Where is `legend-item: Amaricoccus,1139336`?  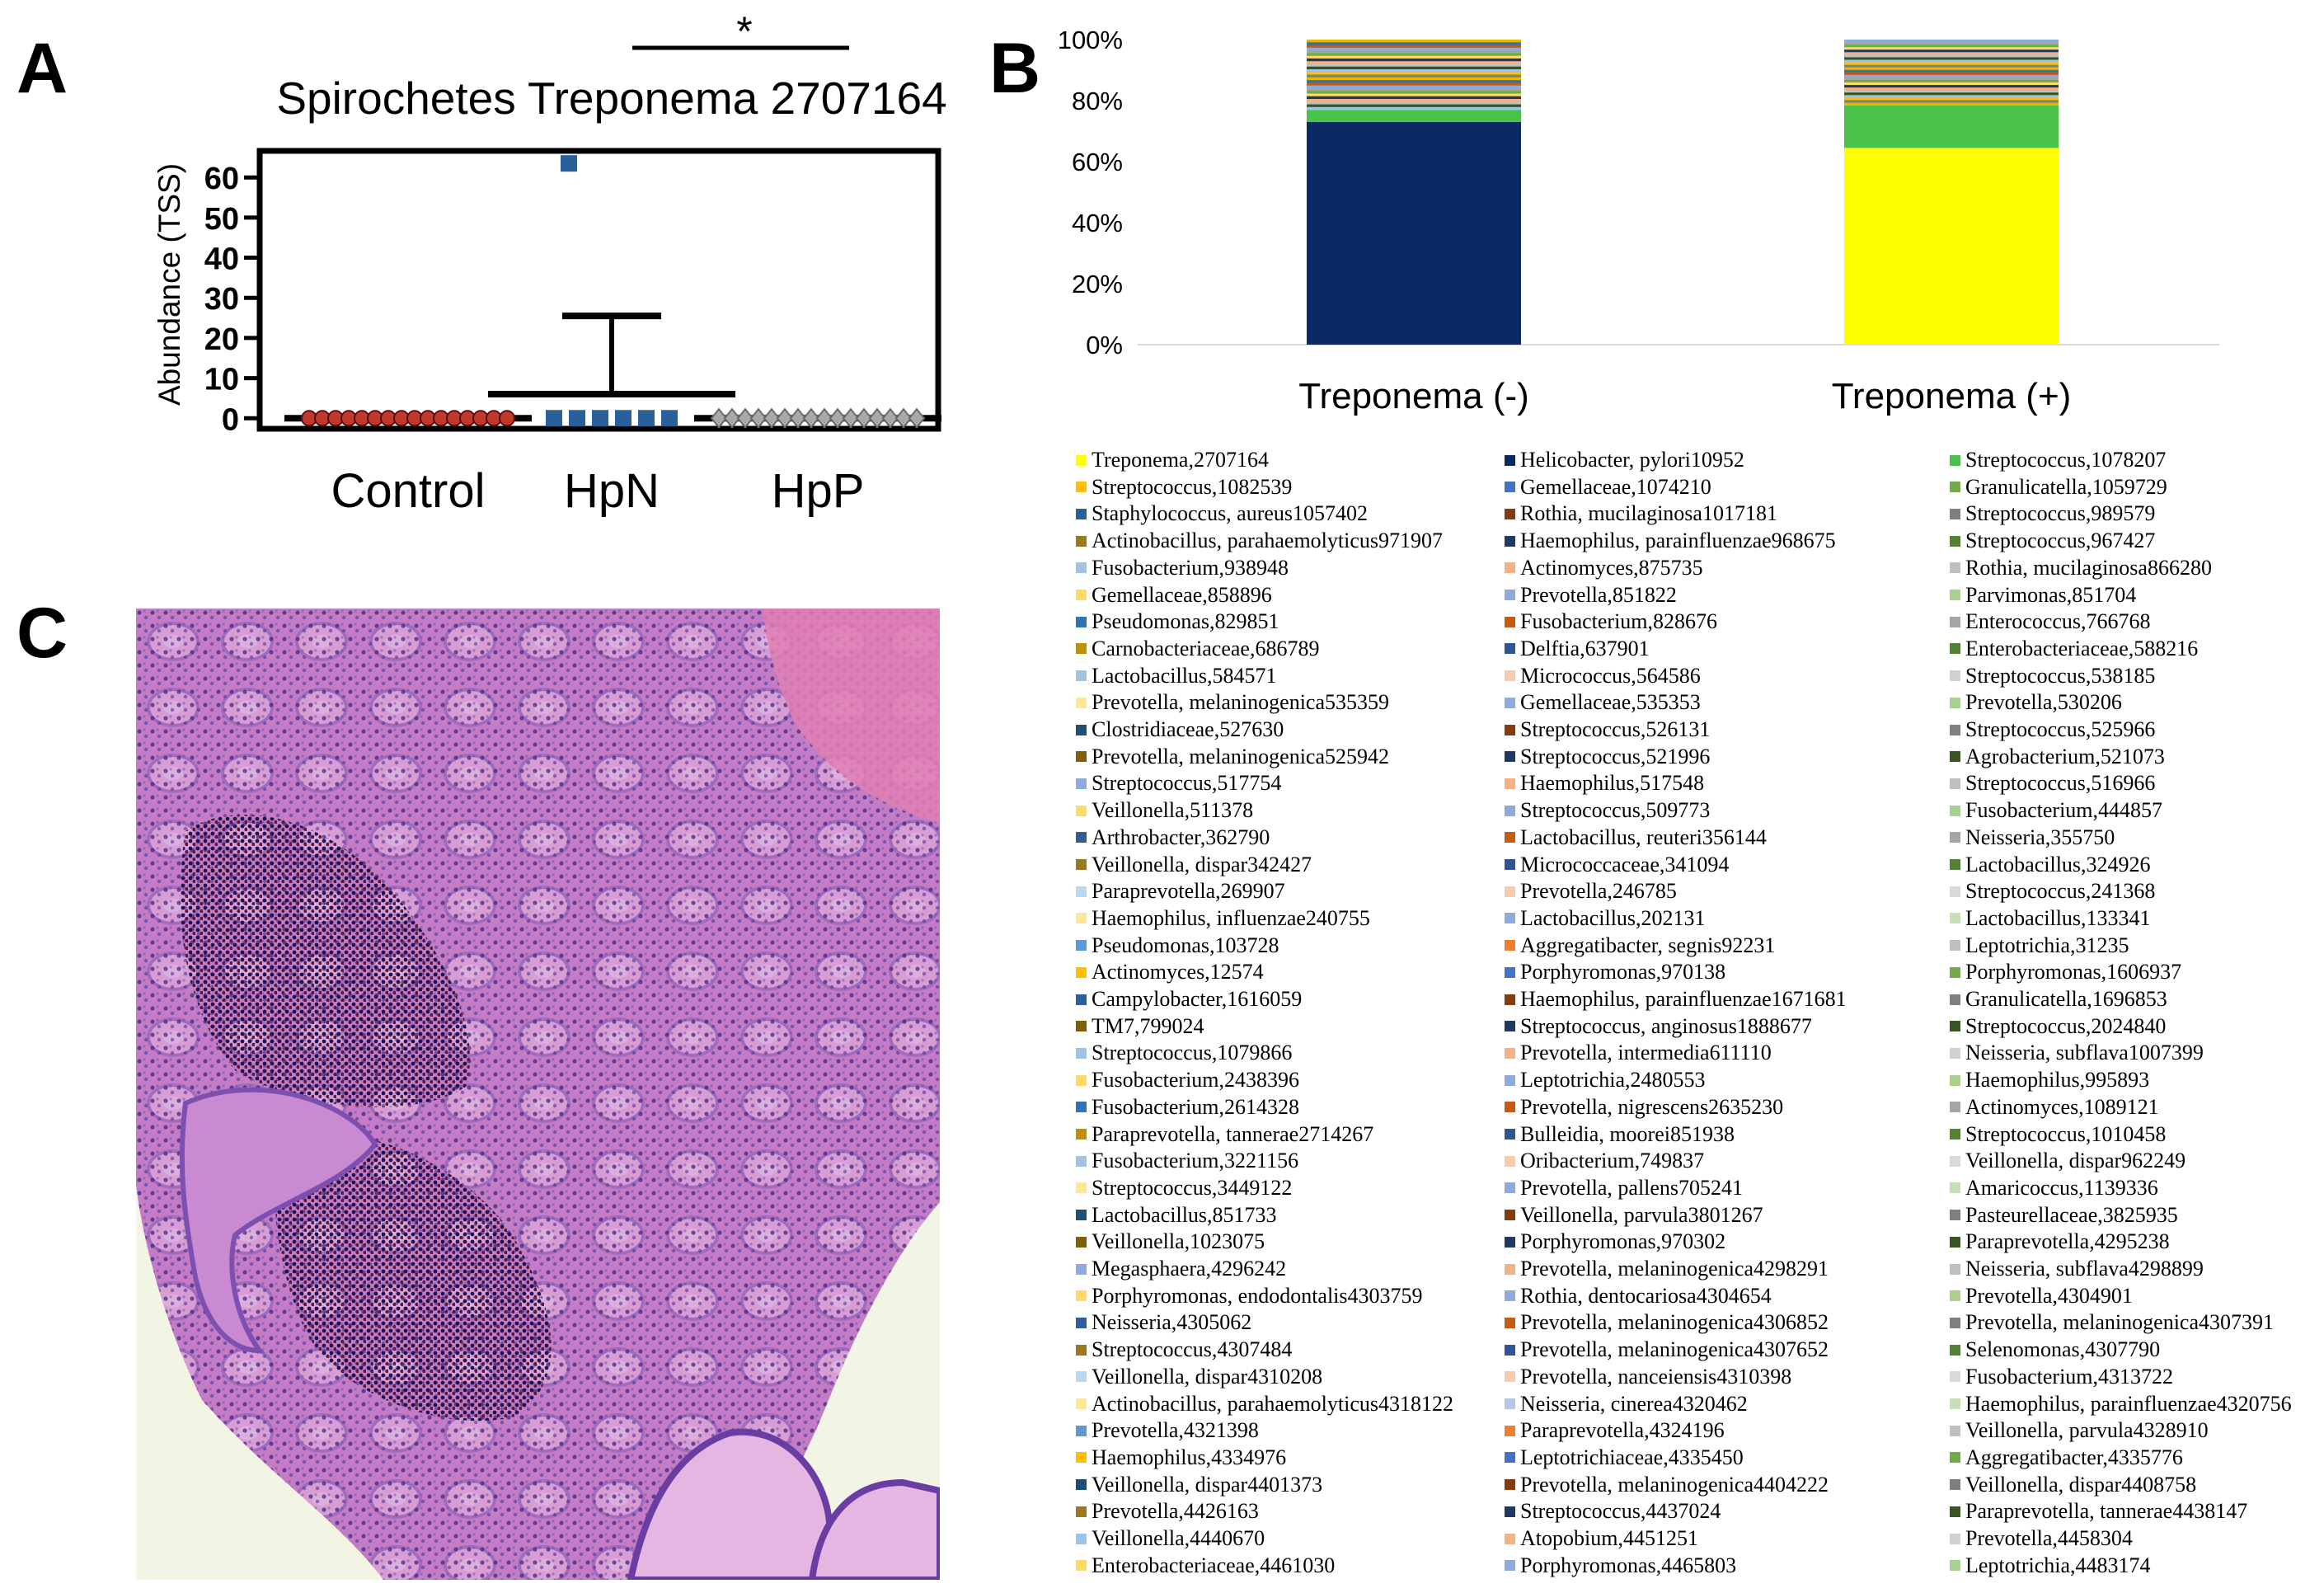
legend-item: Amaricoccus,1139336 is located at coordinates (2054, 1188).